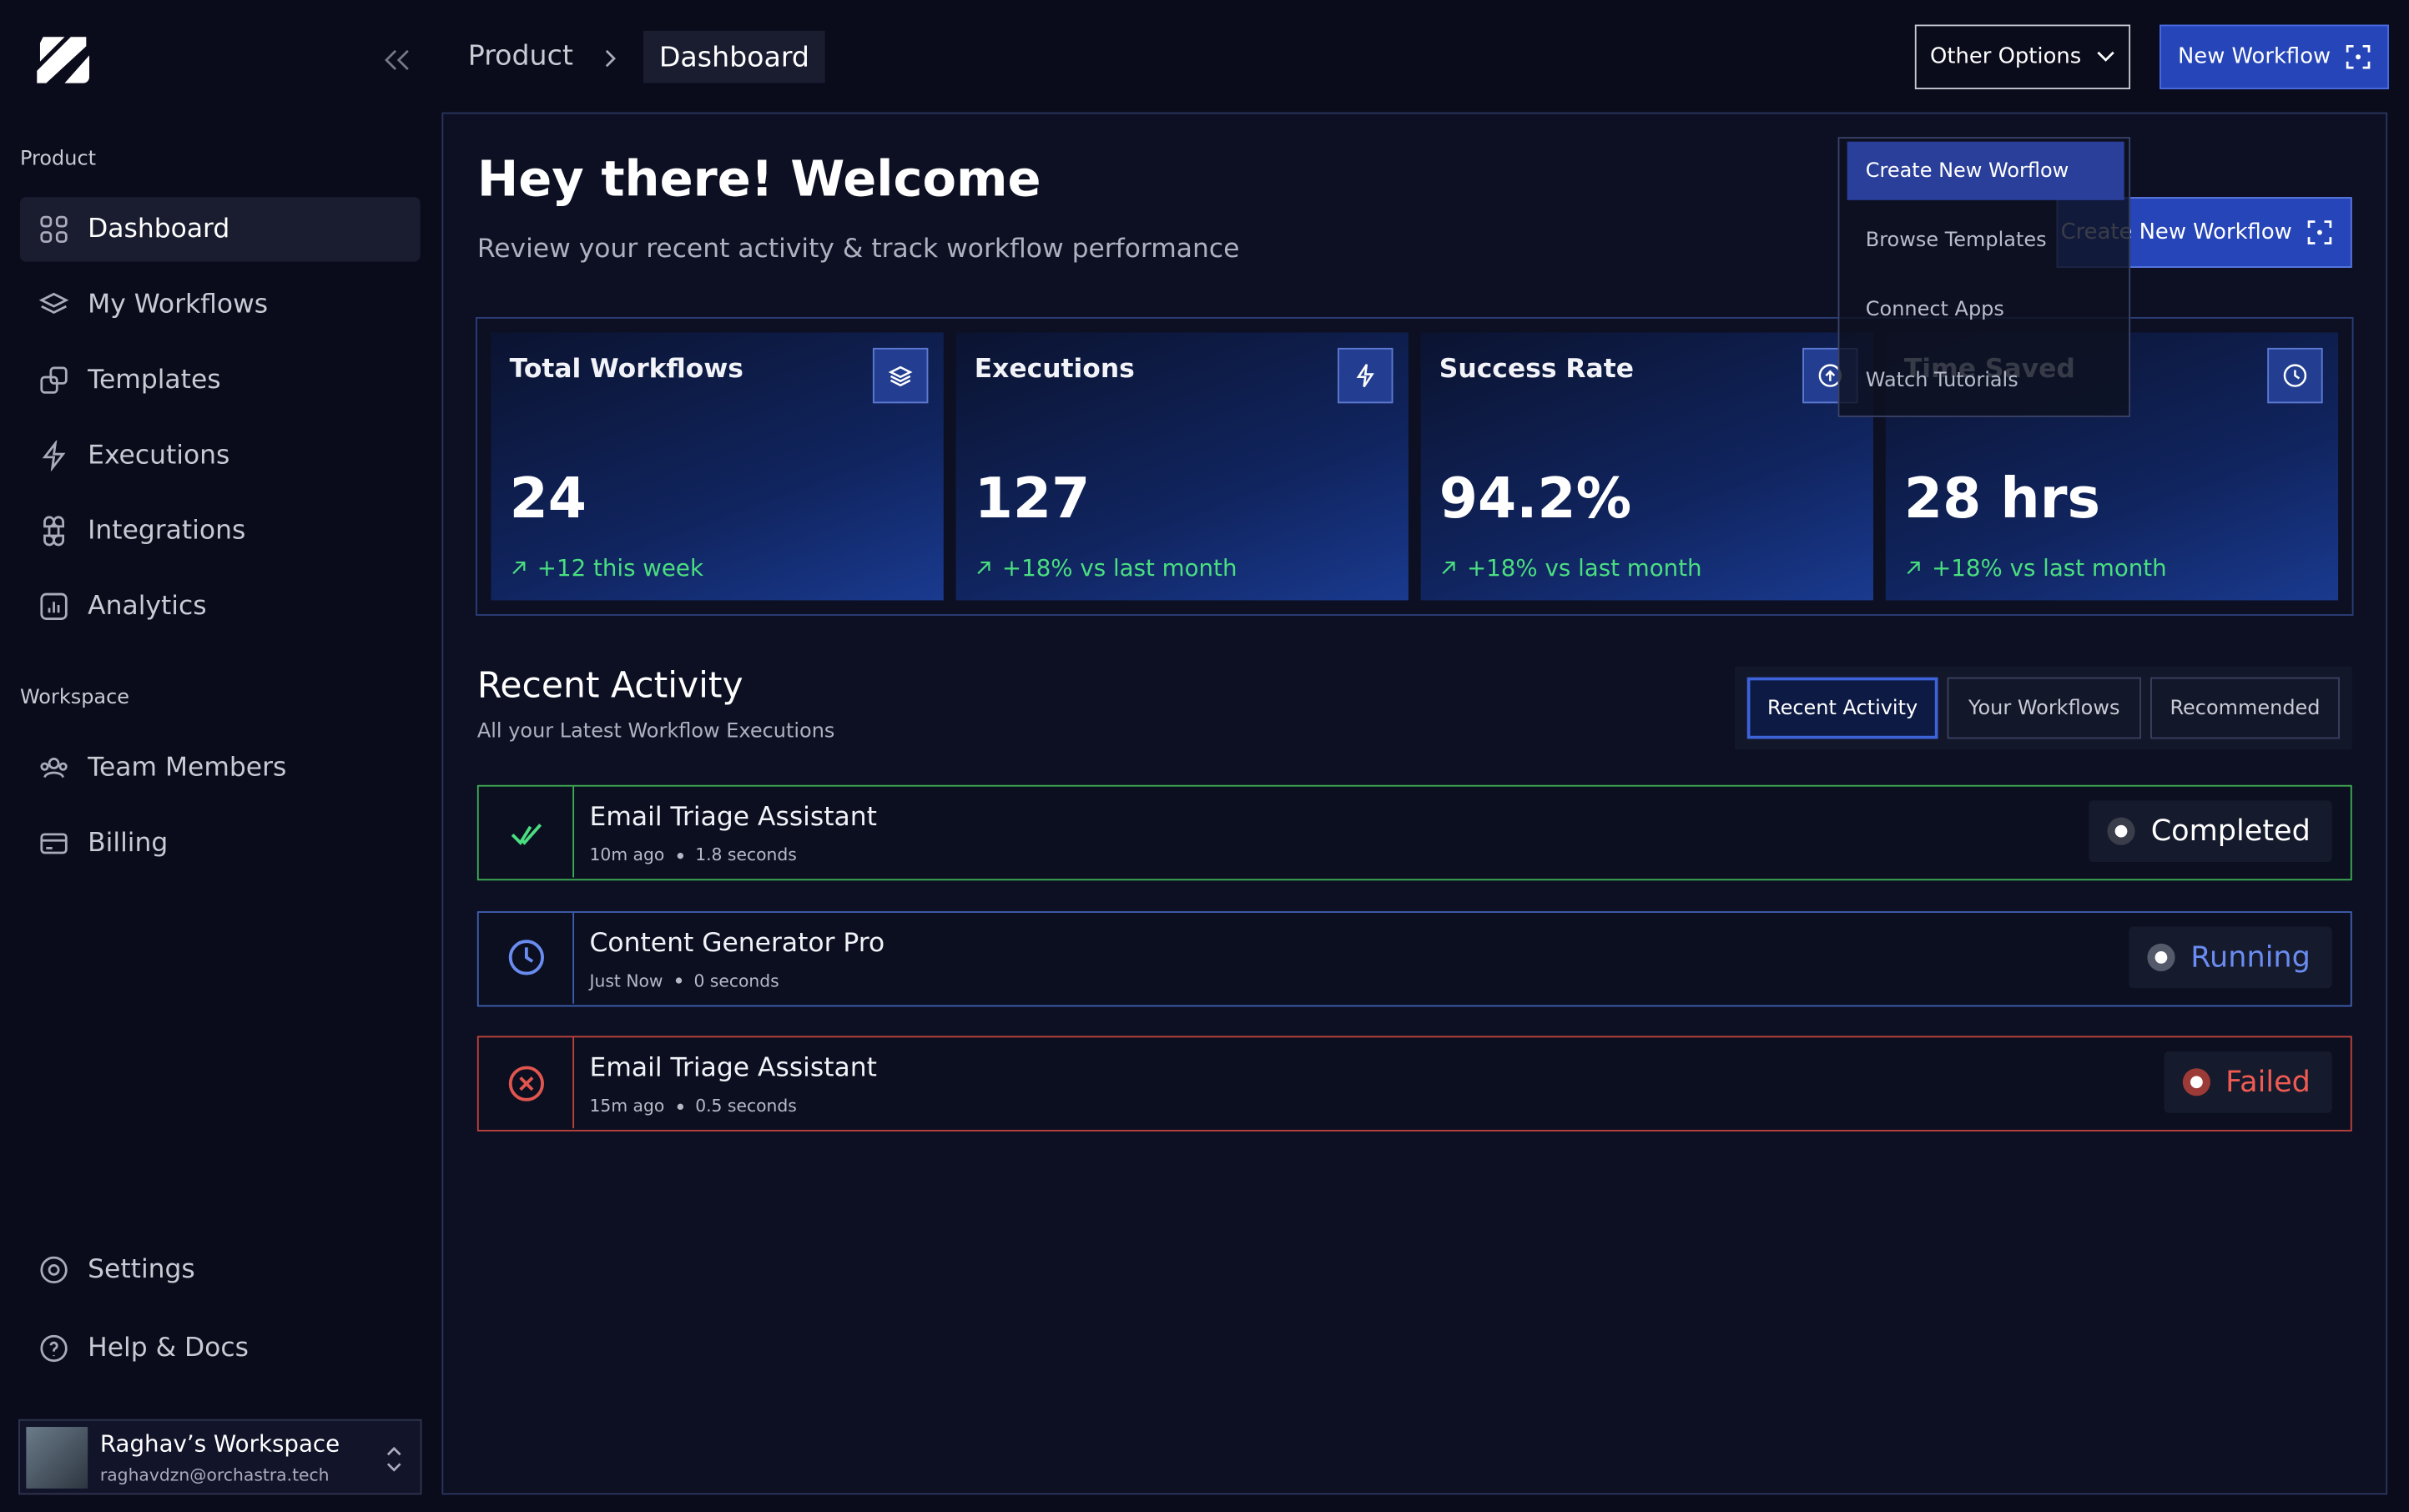 This screenshot has height=1512, width=2409. What do you see at coordinates (63, 60) in the screenshot?
I see `logo` at bounding box center [63, 60].